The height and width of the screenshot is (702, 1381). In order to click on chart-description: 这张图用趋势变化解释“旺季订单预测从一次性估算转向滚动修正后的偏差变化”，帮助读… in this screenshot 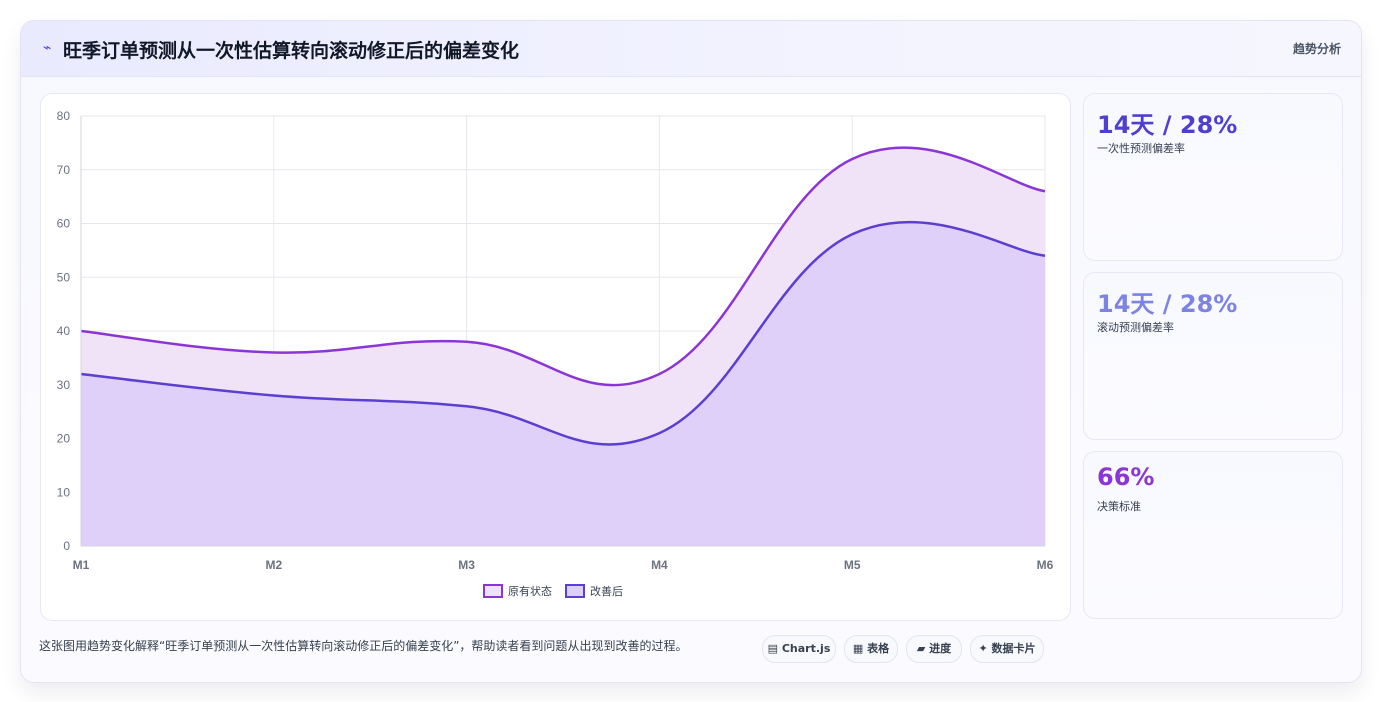, I will do `click(363, 646)`.